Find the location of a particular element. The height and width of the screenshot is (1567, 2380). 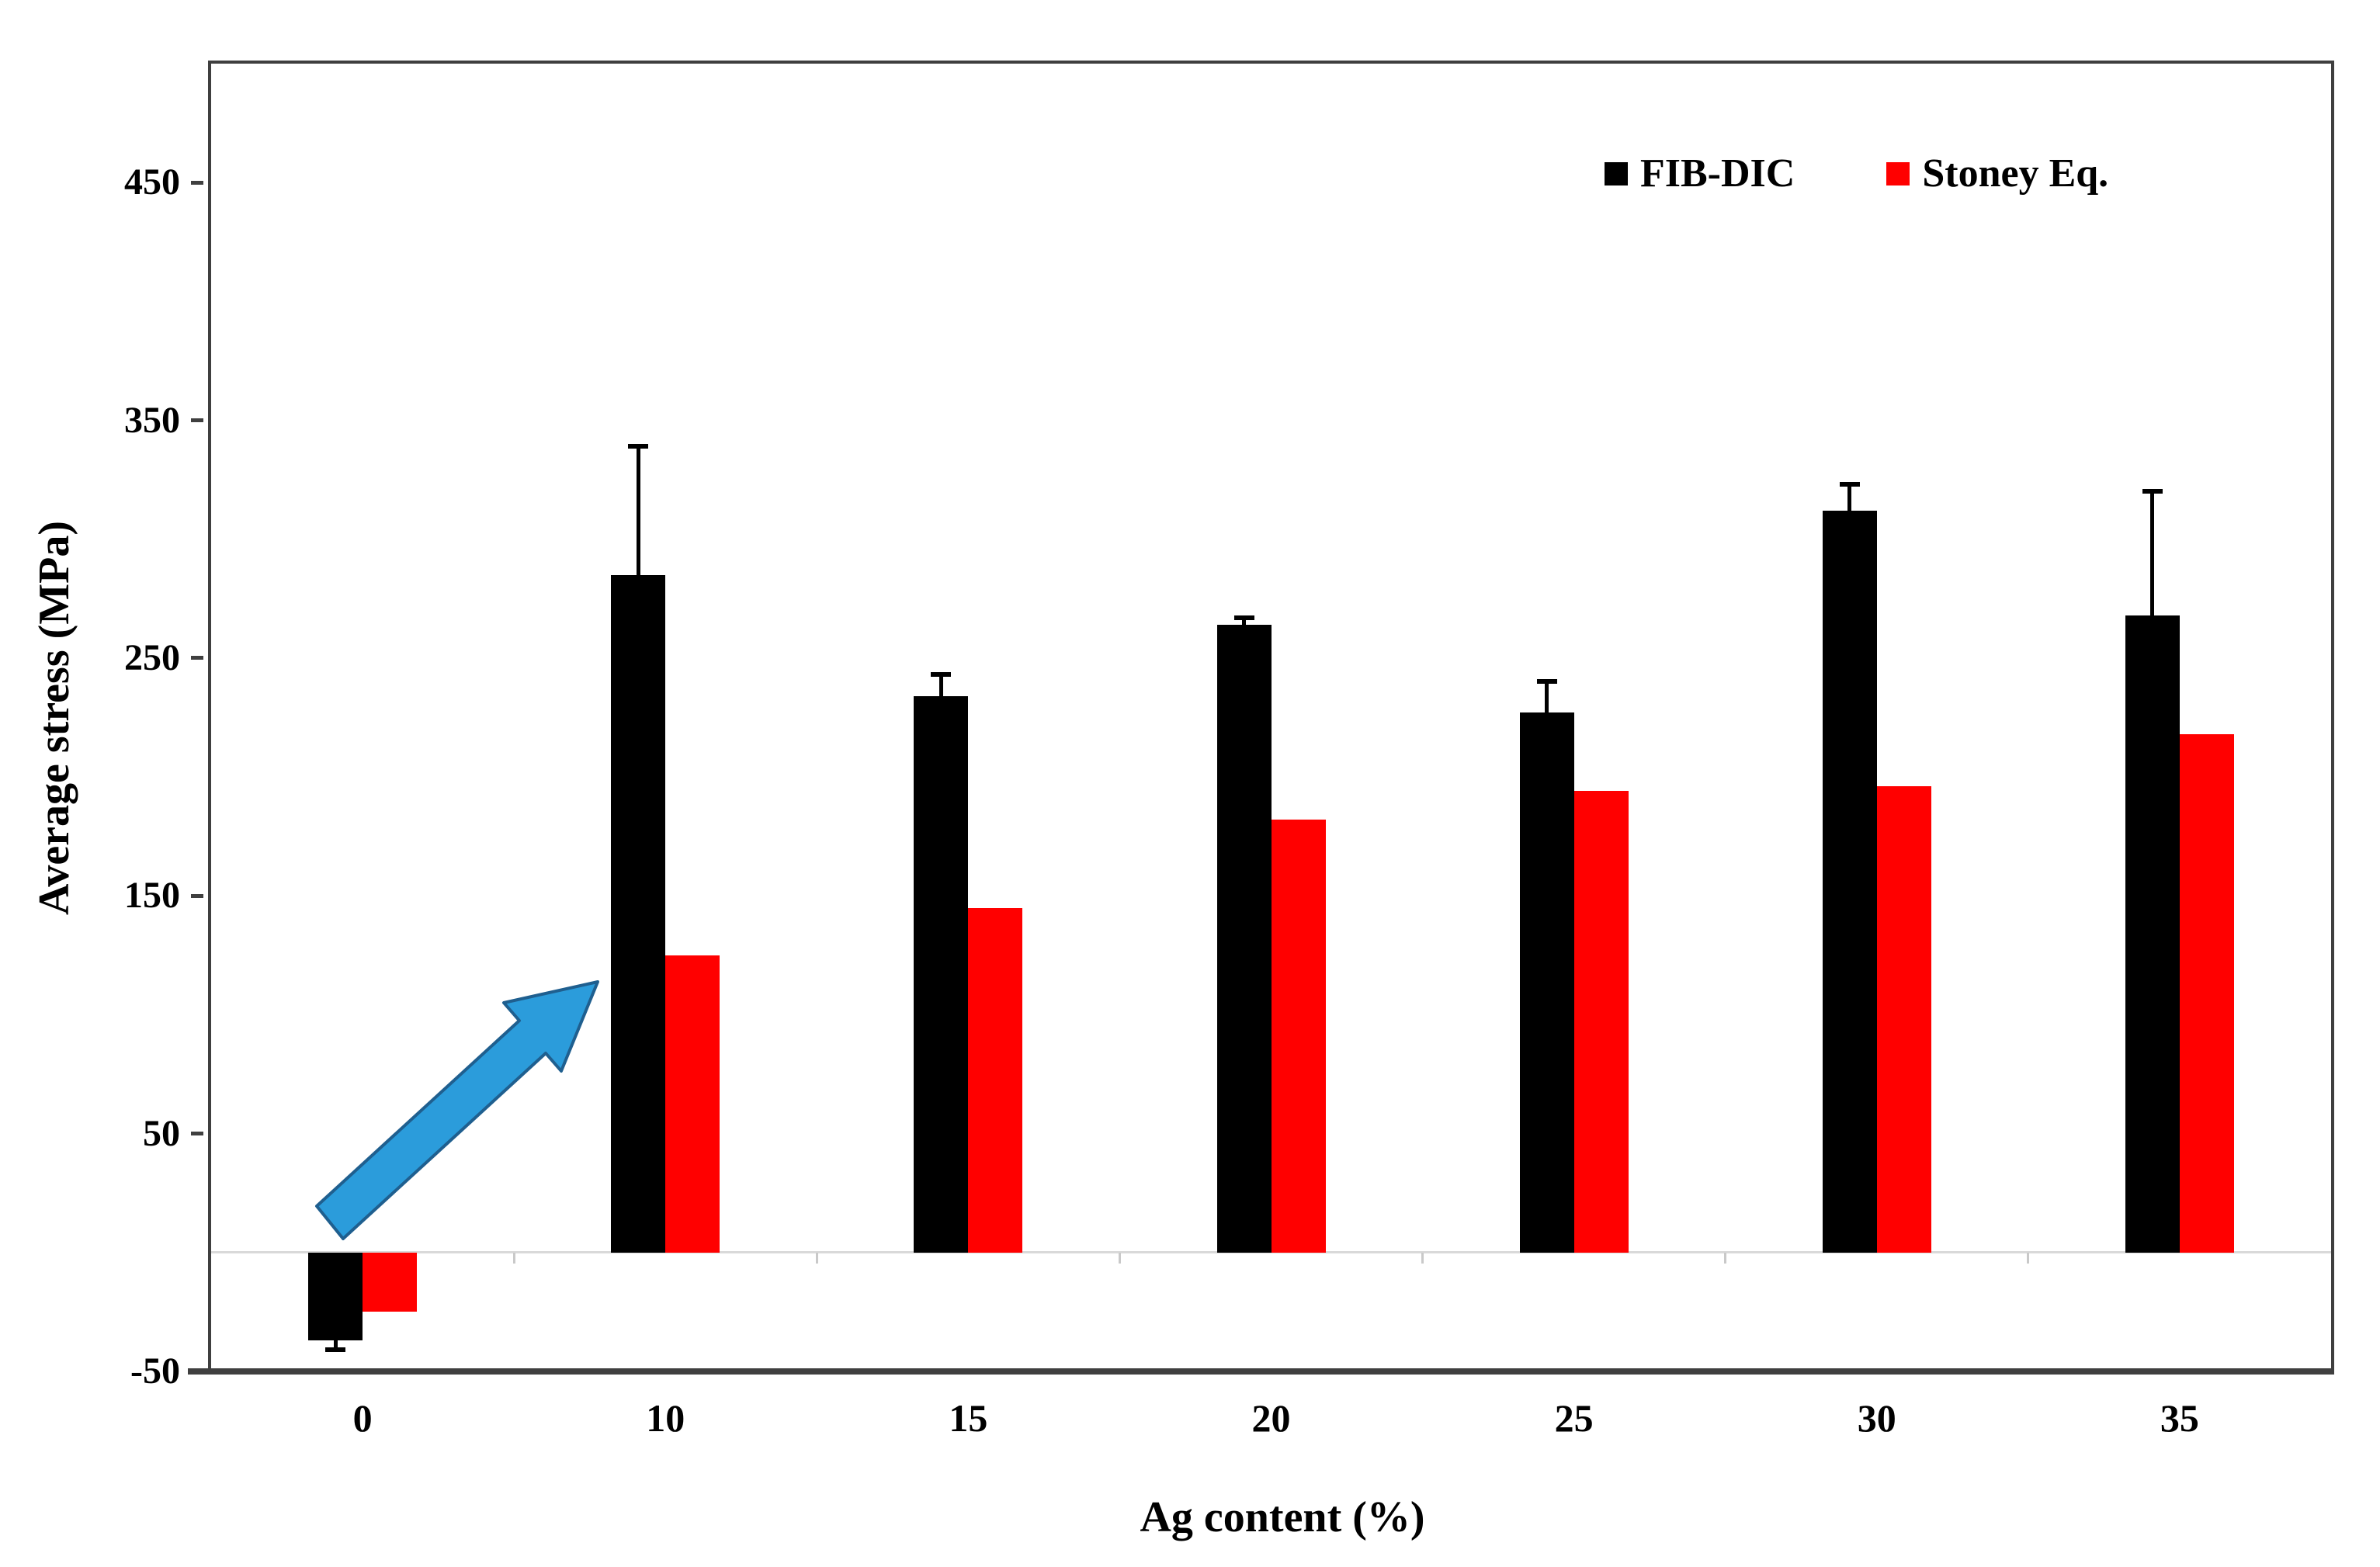

x-tick-label: 30 is located at coordinates (1877, 1418).